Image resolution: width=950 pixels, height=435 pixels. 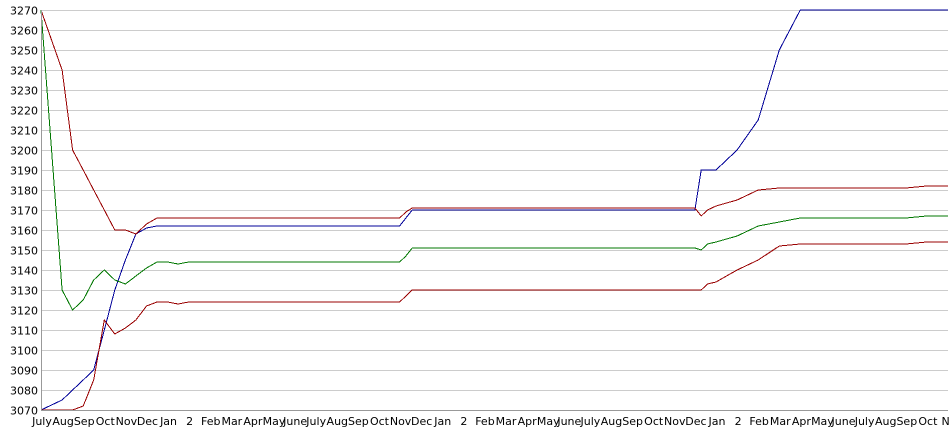 What do you see at coordinates (24, 271) in the screenshot?
I see `y-tick-label: 3140` at bounding box center [24, 271].